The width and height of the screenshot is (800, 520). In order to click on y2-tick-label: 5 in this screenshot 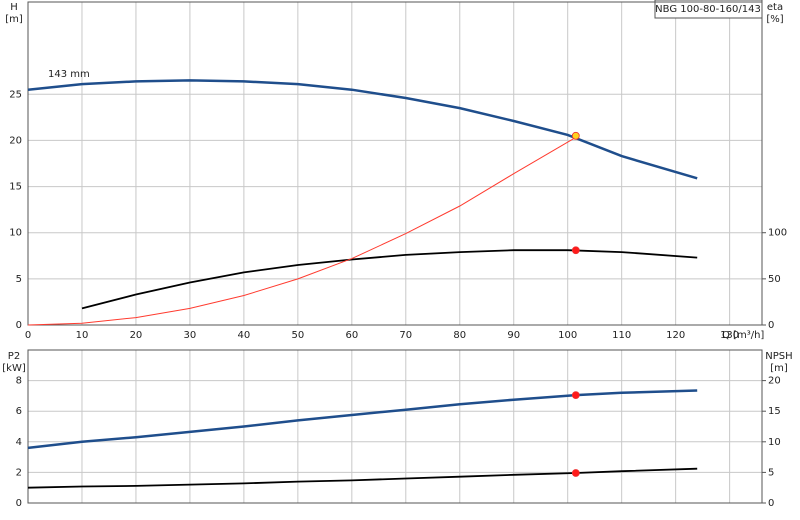, I will do `click(771, 472)`.